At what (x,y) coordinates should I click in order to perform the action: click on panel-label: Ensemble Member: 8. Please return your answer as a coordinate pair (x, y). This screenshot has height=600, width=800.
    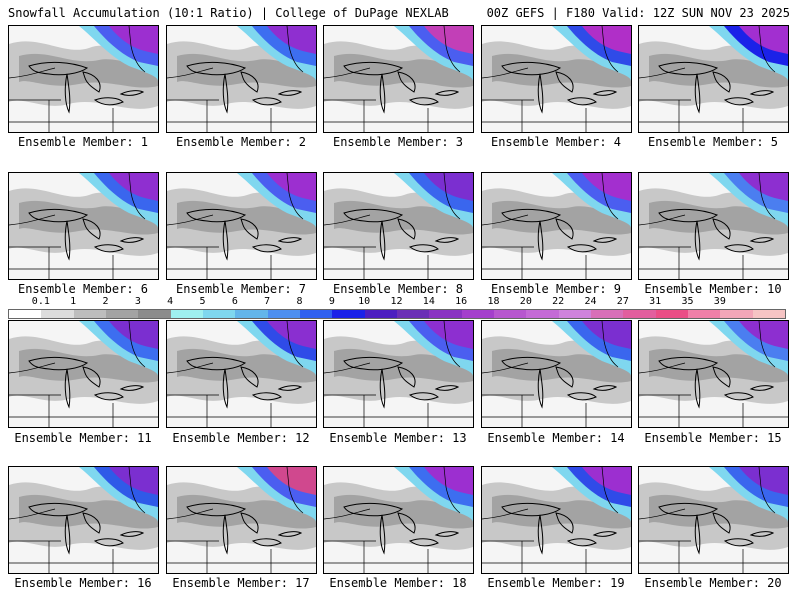
    Looking at the image, I should click on (398, 289).